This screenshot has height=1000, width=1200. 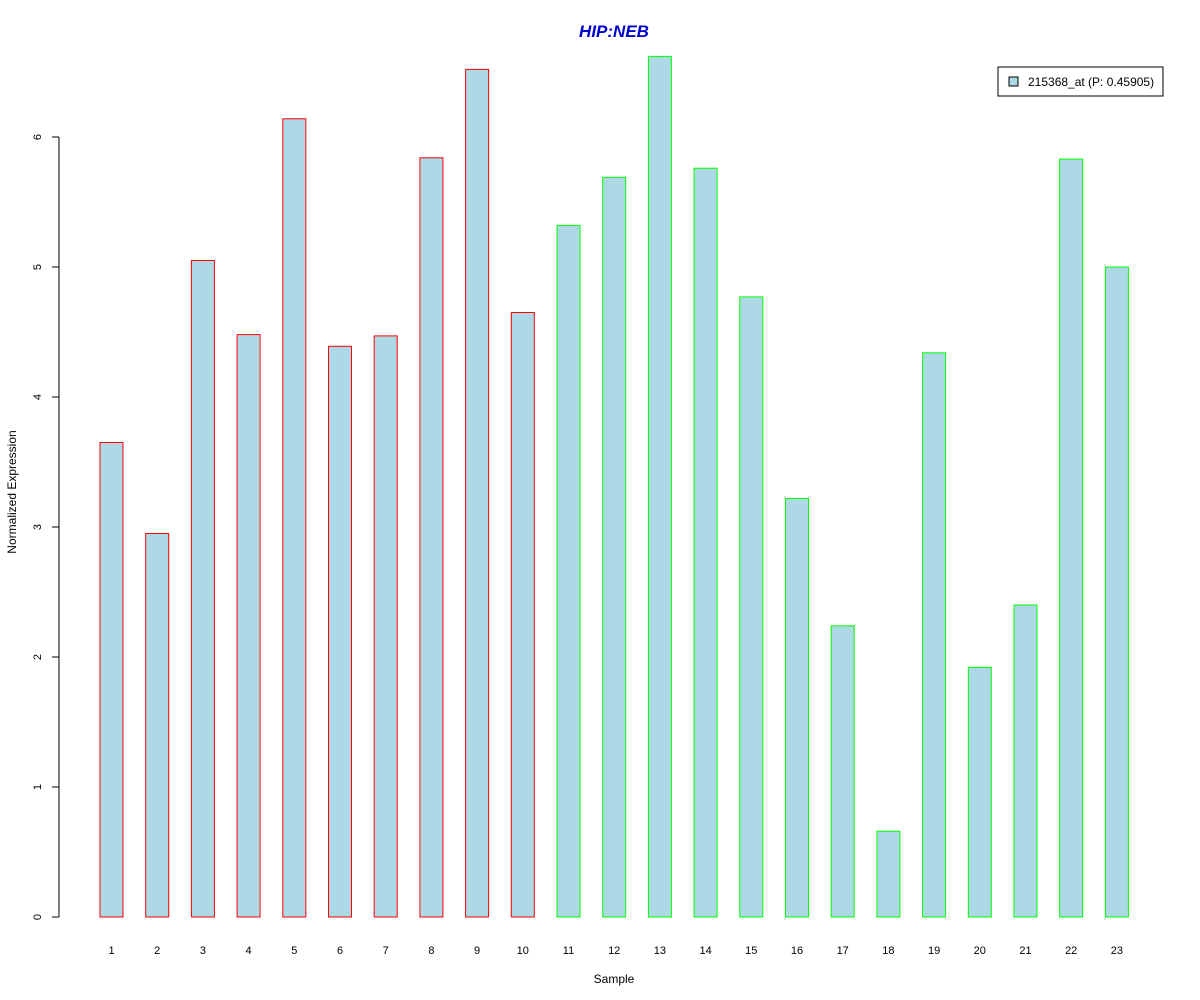 What do you see at coordinates (38, 527) in the screenshot?
I see `y-tick-label: 3` at bounding box center [38, 527].